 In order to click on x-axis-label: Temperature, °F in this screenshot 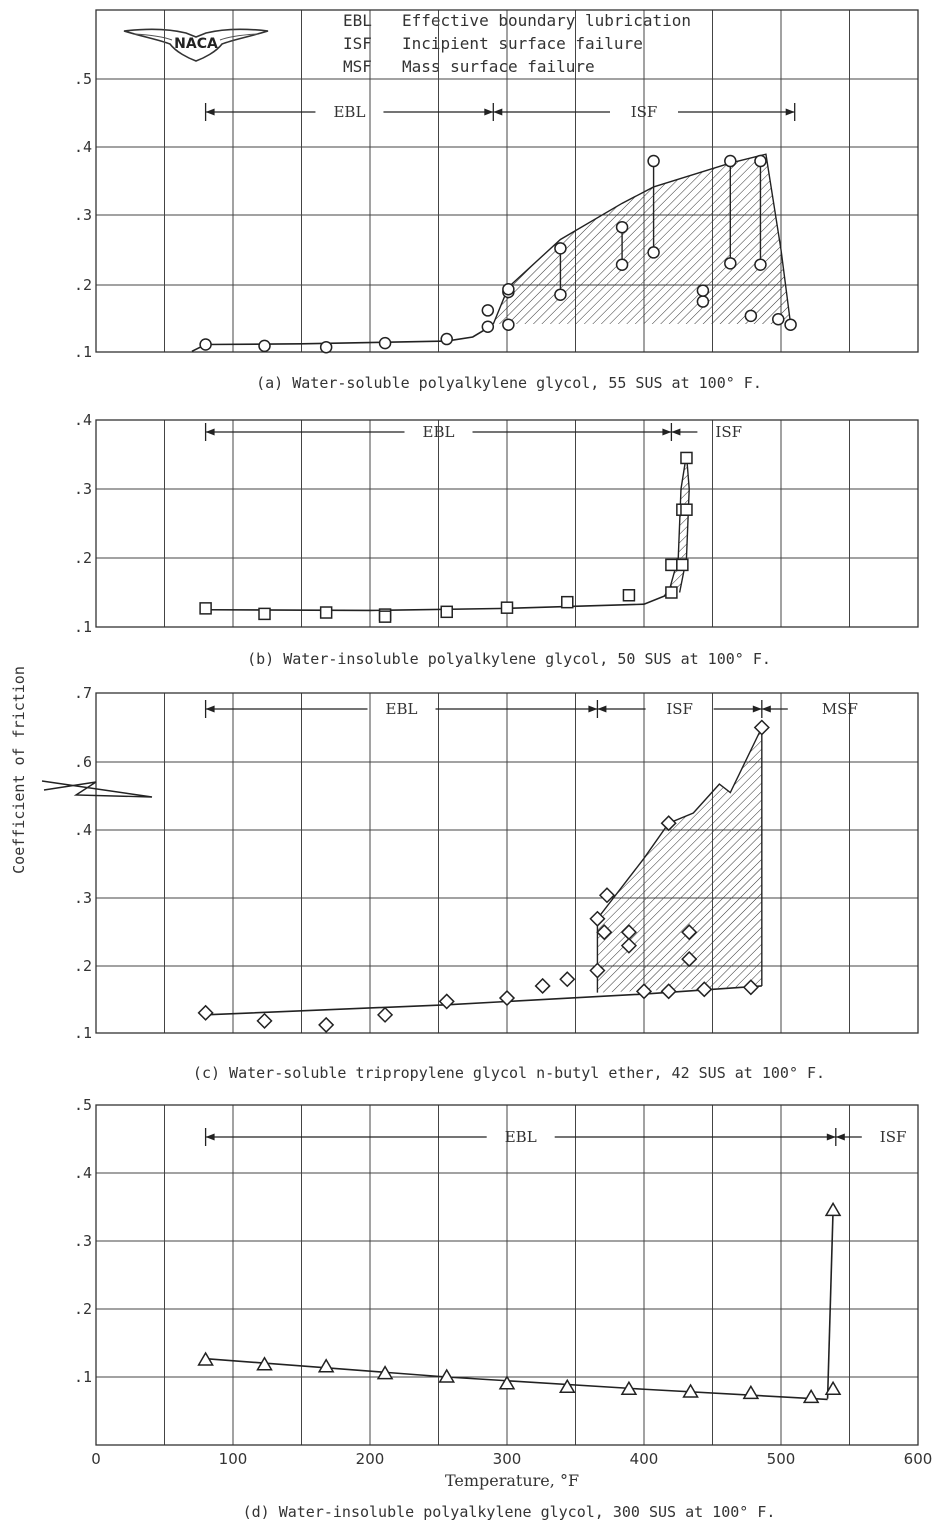, I will do `click(512, 1480)`.